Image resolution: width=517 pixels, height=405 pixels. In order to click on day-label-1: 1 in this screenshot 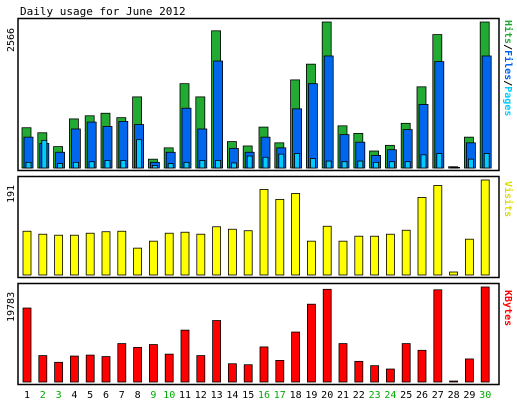, I will do `click(27, 395)`.